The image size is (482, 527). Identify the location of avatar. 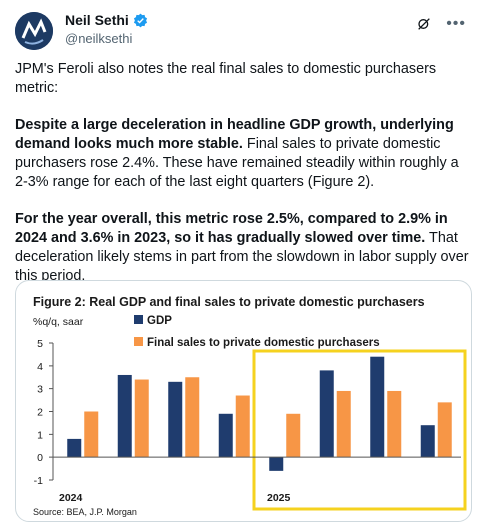
(34, 31).